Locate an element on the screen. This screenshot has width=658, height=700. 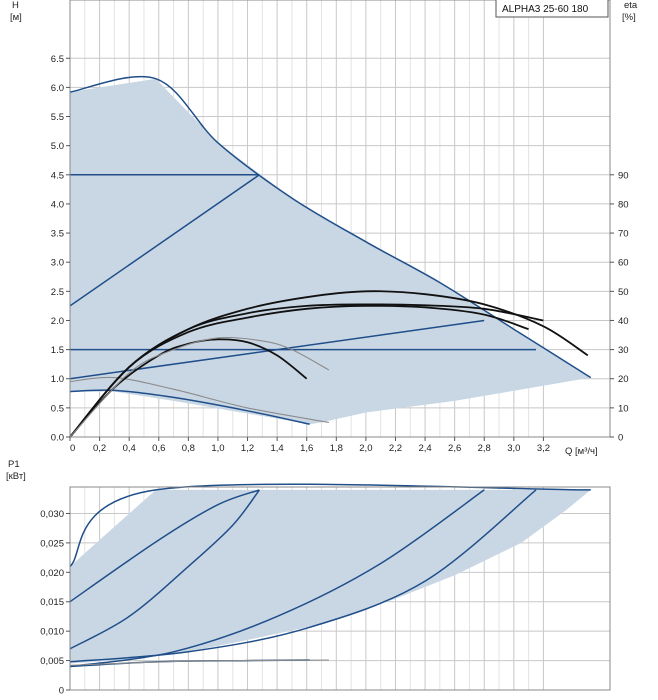
bot-ytick-label-4: 0,020 is located at coordinates (52, 573).